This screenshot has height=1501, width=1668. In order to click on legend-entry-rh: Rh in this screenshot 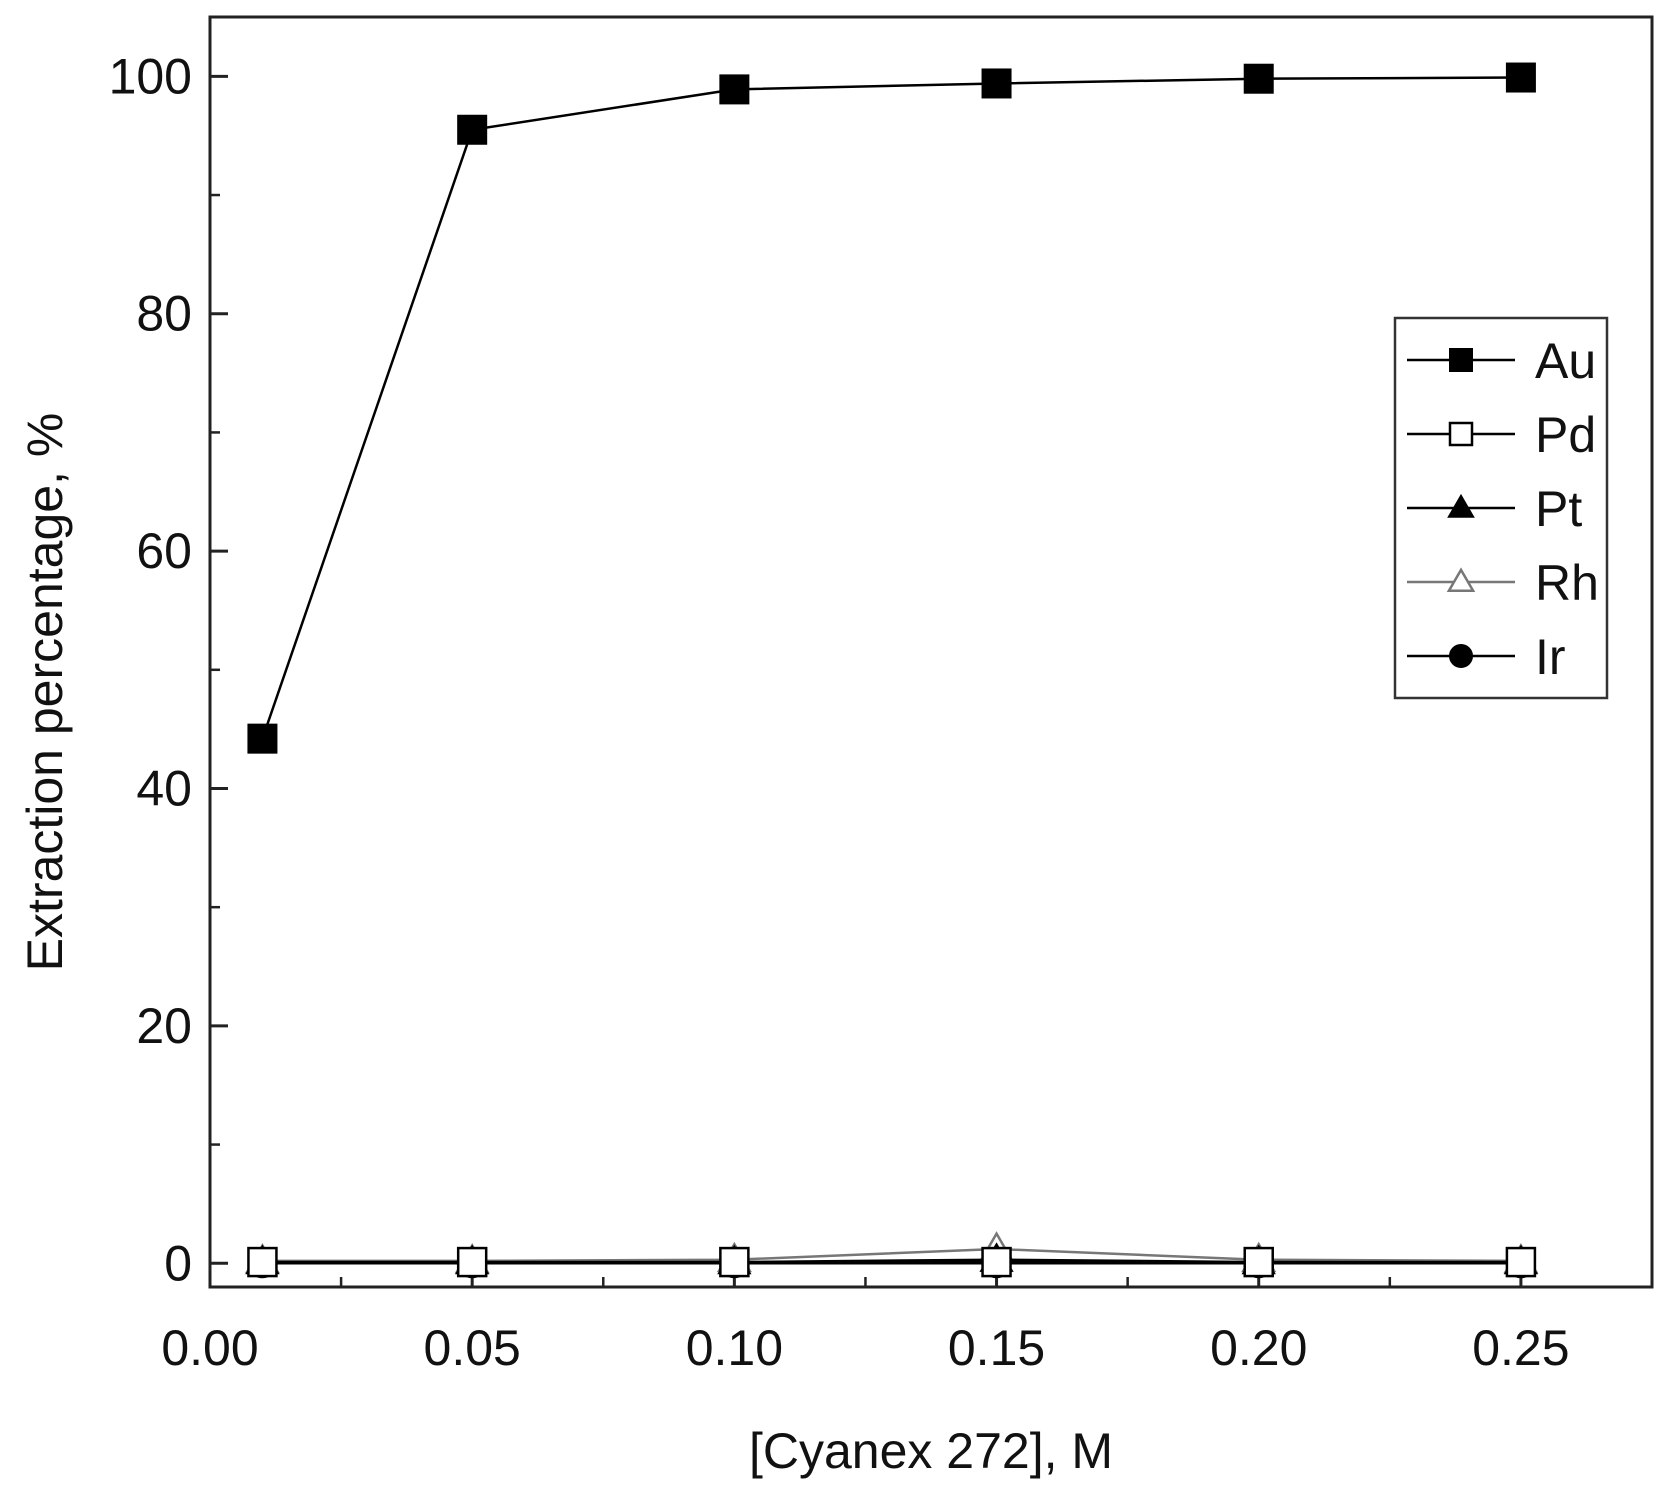, I will do `click(1503, 583)`.